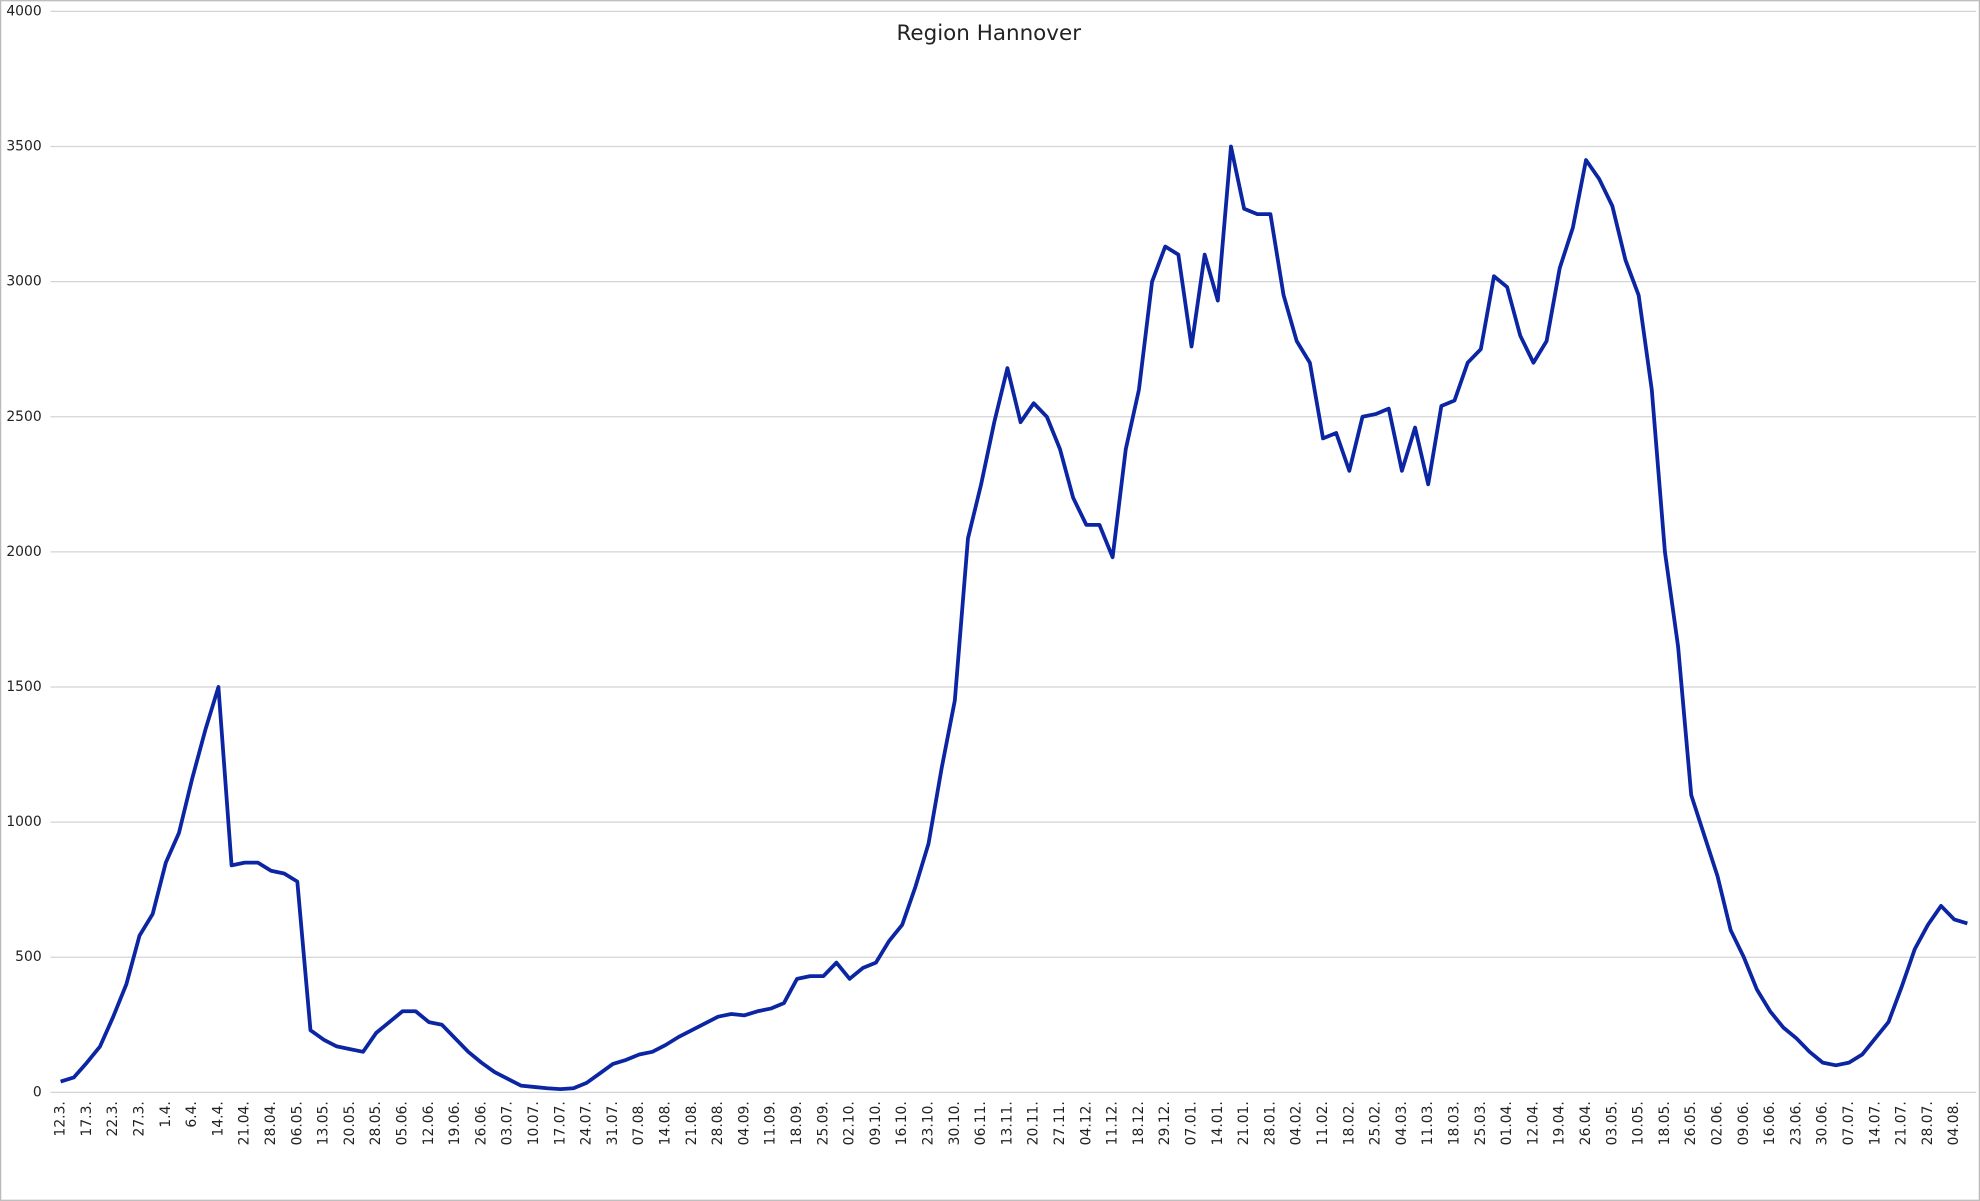 The image size is (1980, 1201). Describe the element at coordinates (508, 1123) in the screenshot. I see `x-tick-label: 03.07.` at that location.